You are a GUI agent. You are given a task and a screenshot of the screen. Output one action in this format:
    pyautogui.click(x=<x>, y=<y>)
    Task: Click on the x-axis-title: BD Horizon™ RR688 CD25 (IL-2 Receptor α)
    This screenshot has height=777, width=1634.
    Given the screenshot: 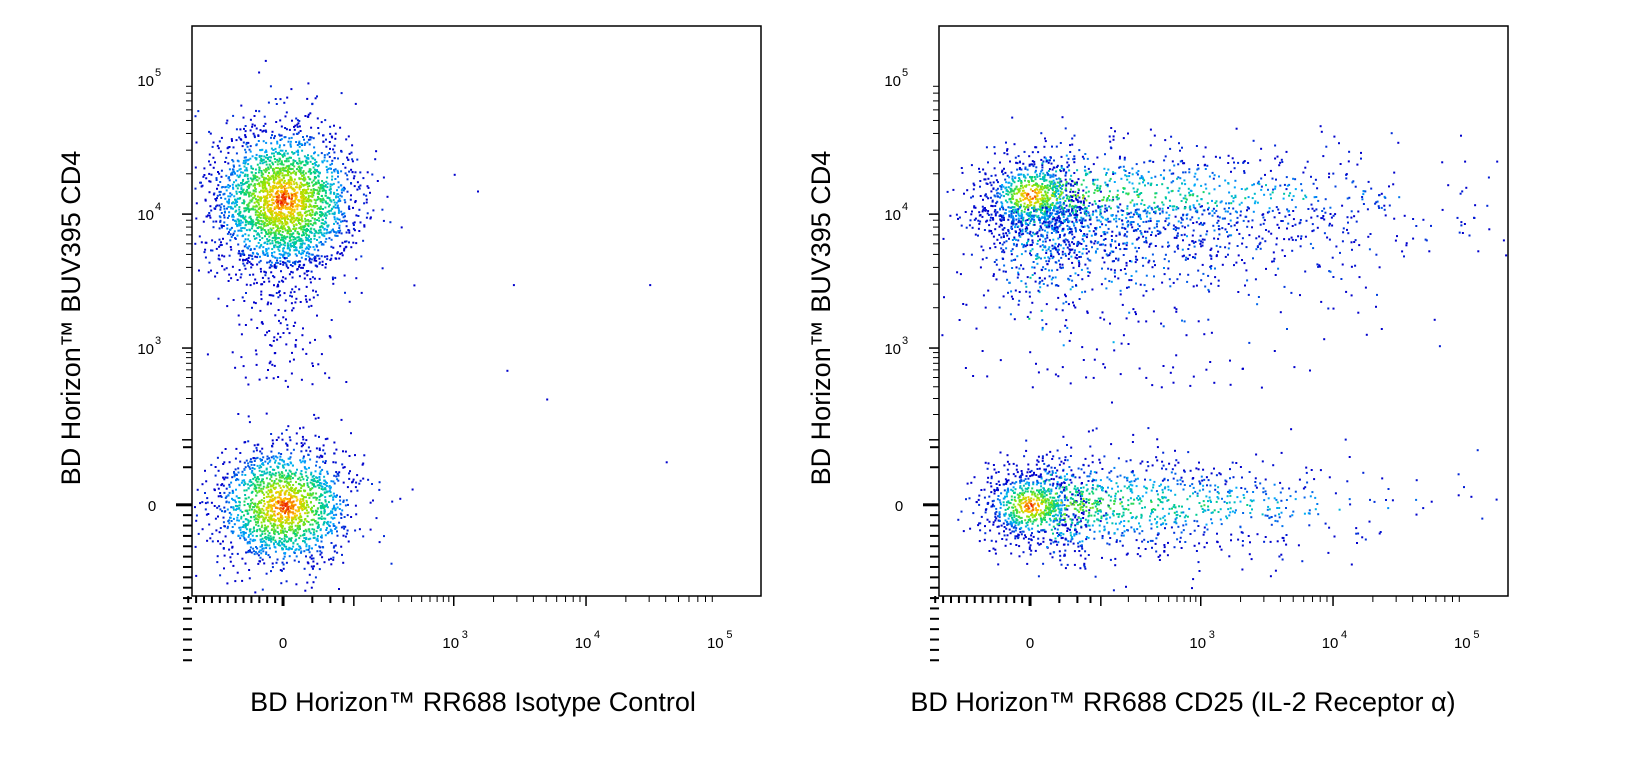 What is the action you would take?
    pyautogui.click(x=1182, y=702)
    